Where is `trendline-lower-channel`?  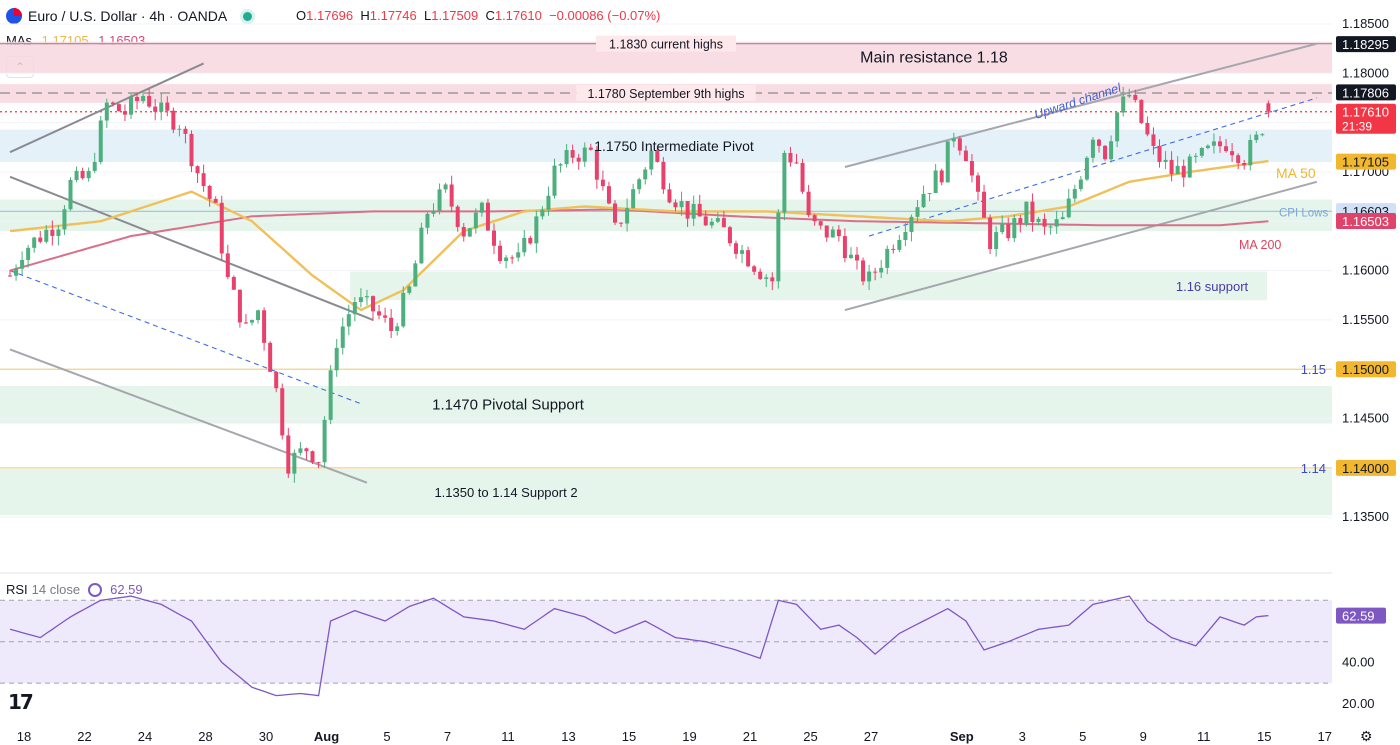
trendline-lower-channel is located at coordinates (1081, 245).